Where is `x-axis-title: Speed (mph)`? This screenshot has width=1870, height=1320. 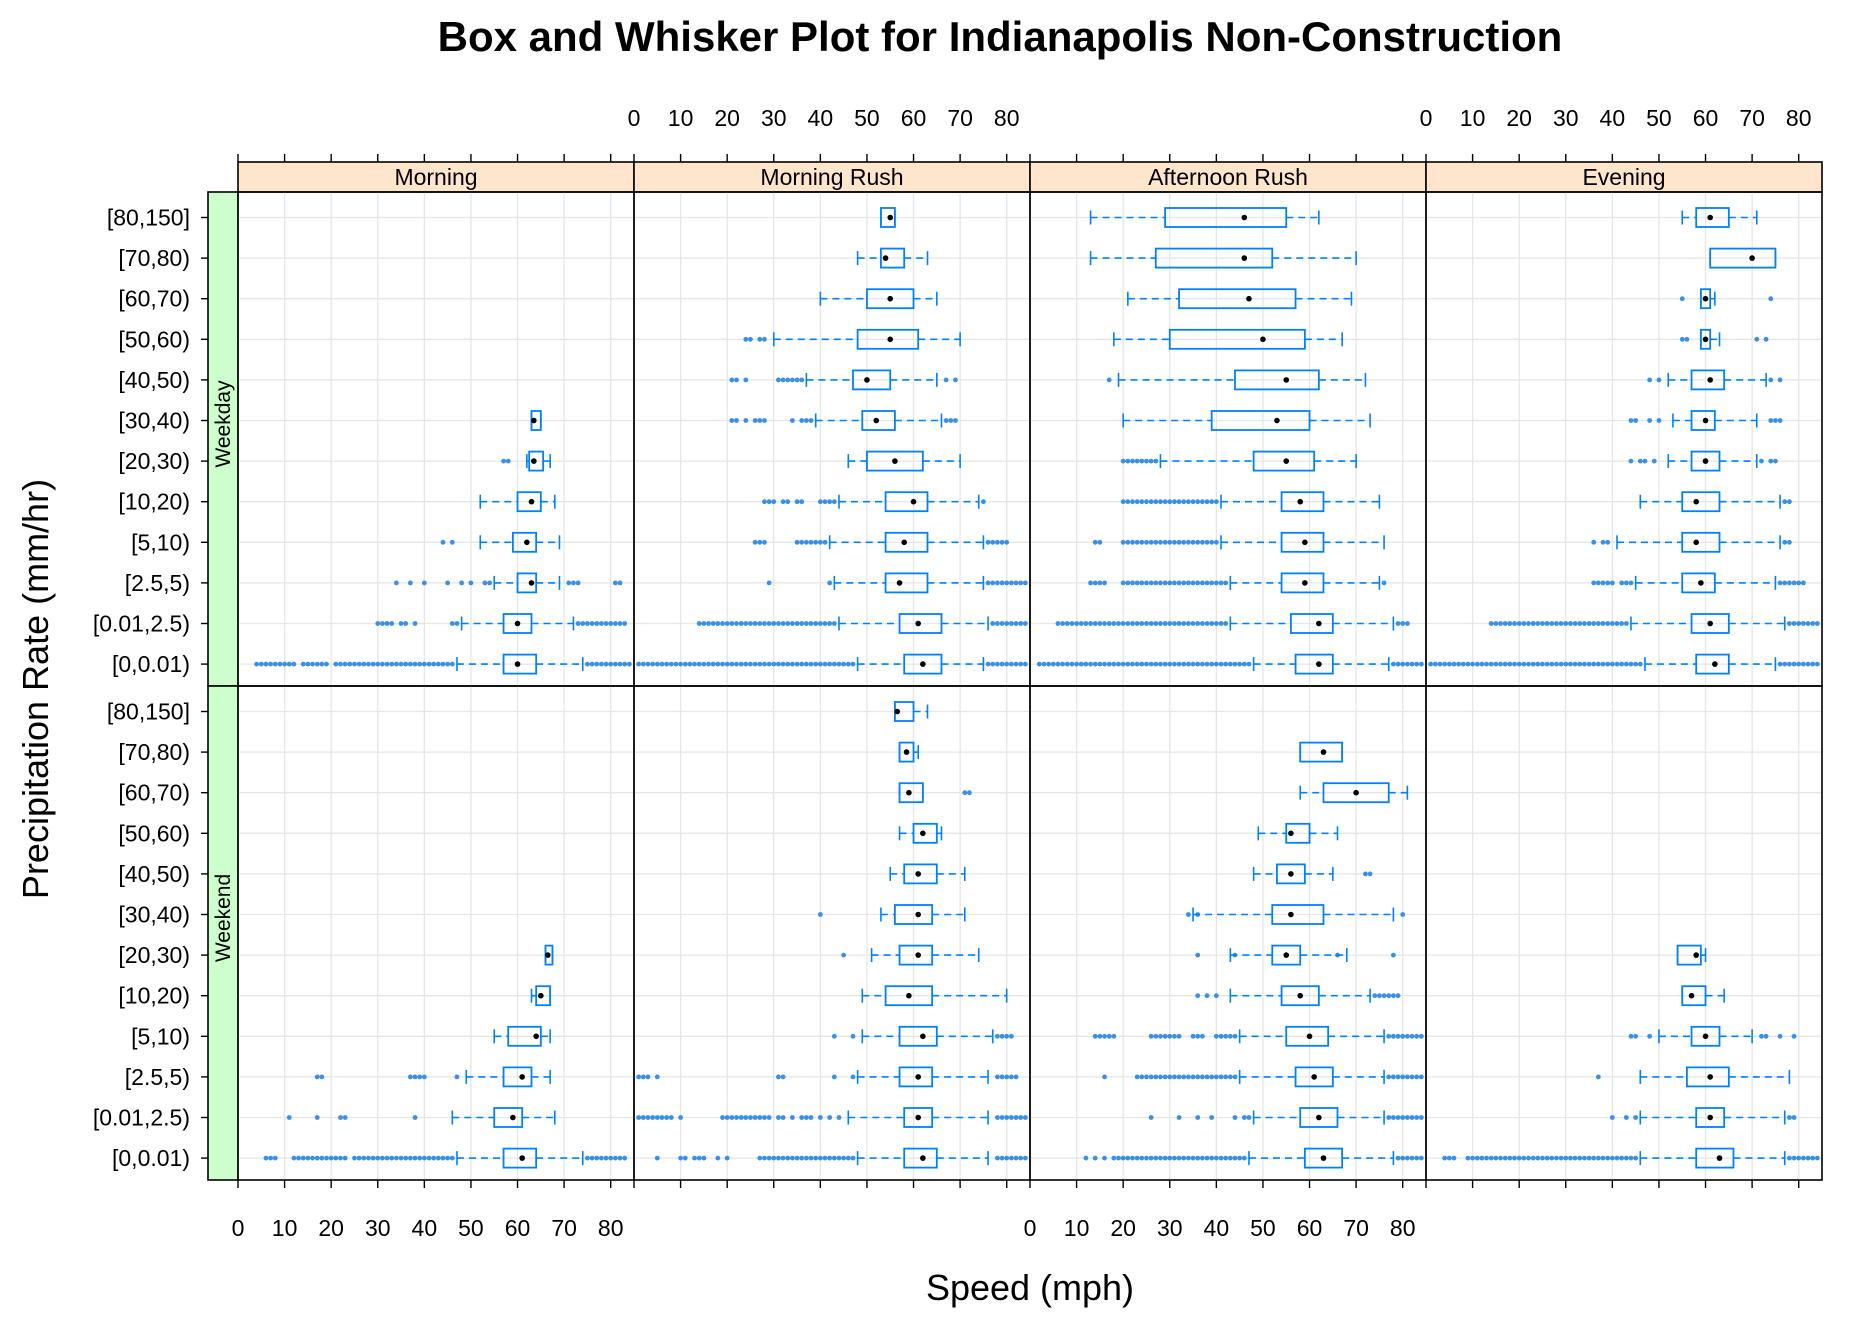
x-axis-title: Speed (mph) is located at coordinates (1030, 1287).